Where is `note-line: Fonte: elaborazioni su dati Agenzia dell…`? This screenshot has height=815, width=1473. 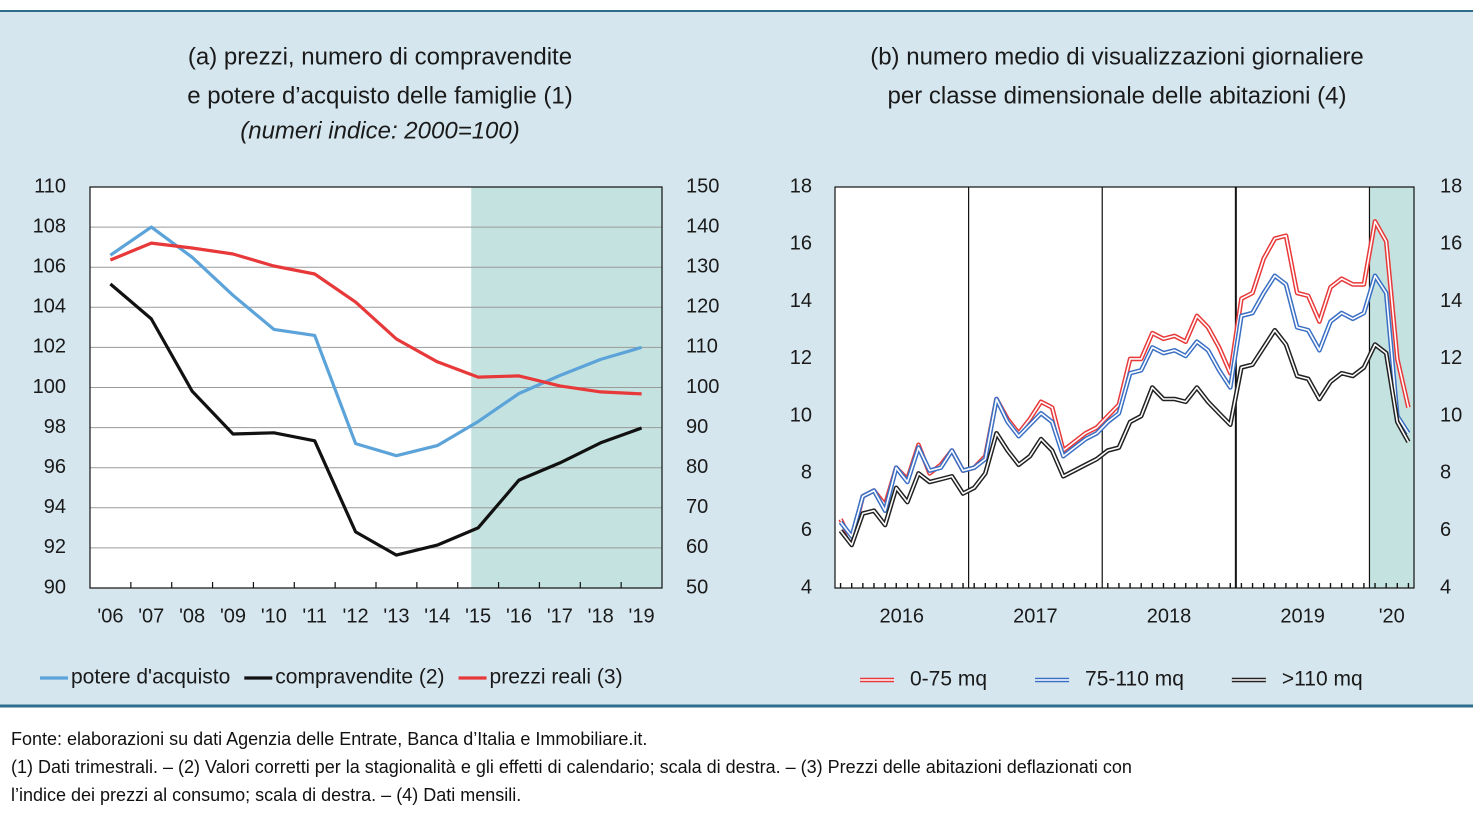 note-line: Fonte: elaborazioni su dati Agenzia dell… is located at coordinates (329, 739).